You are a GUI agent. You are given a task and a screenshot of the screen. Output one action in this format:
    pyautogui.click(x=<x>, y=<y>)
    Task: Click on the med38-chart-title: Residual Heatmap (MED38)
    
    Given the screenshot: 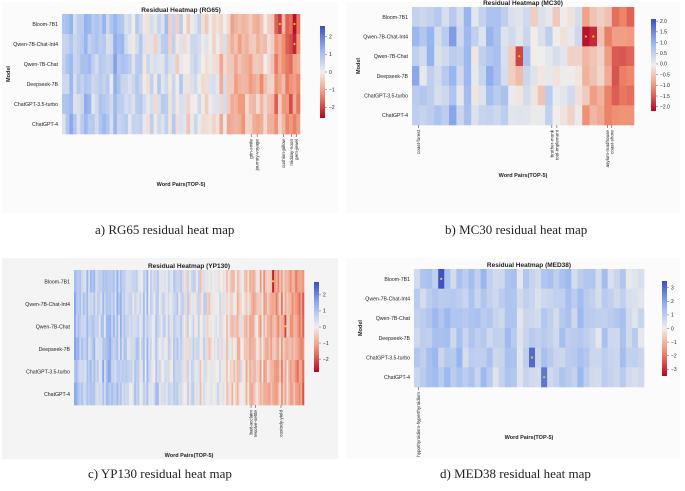 What is the action you would take?
    pyautogui.click(x=529, y=265)
    